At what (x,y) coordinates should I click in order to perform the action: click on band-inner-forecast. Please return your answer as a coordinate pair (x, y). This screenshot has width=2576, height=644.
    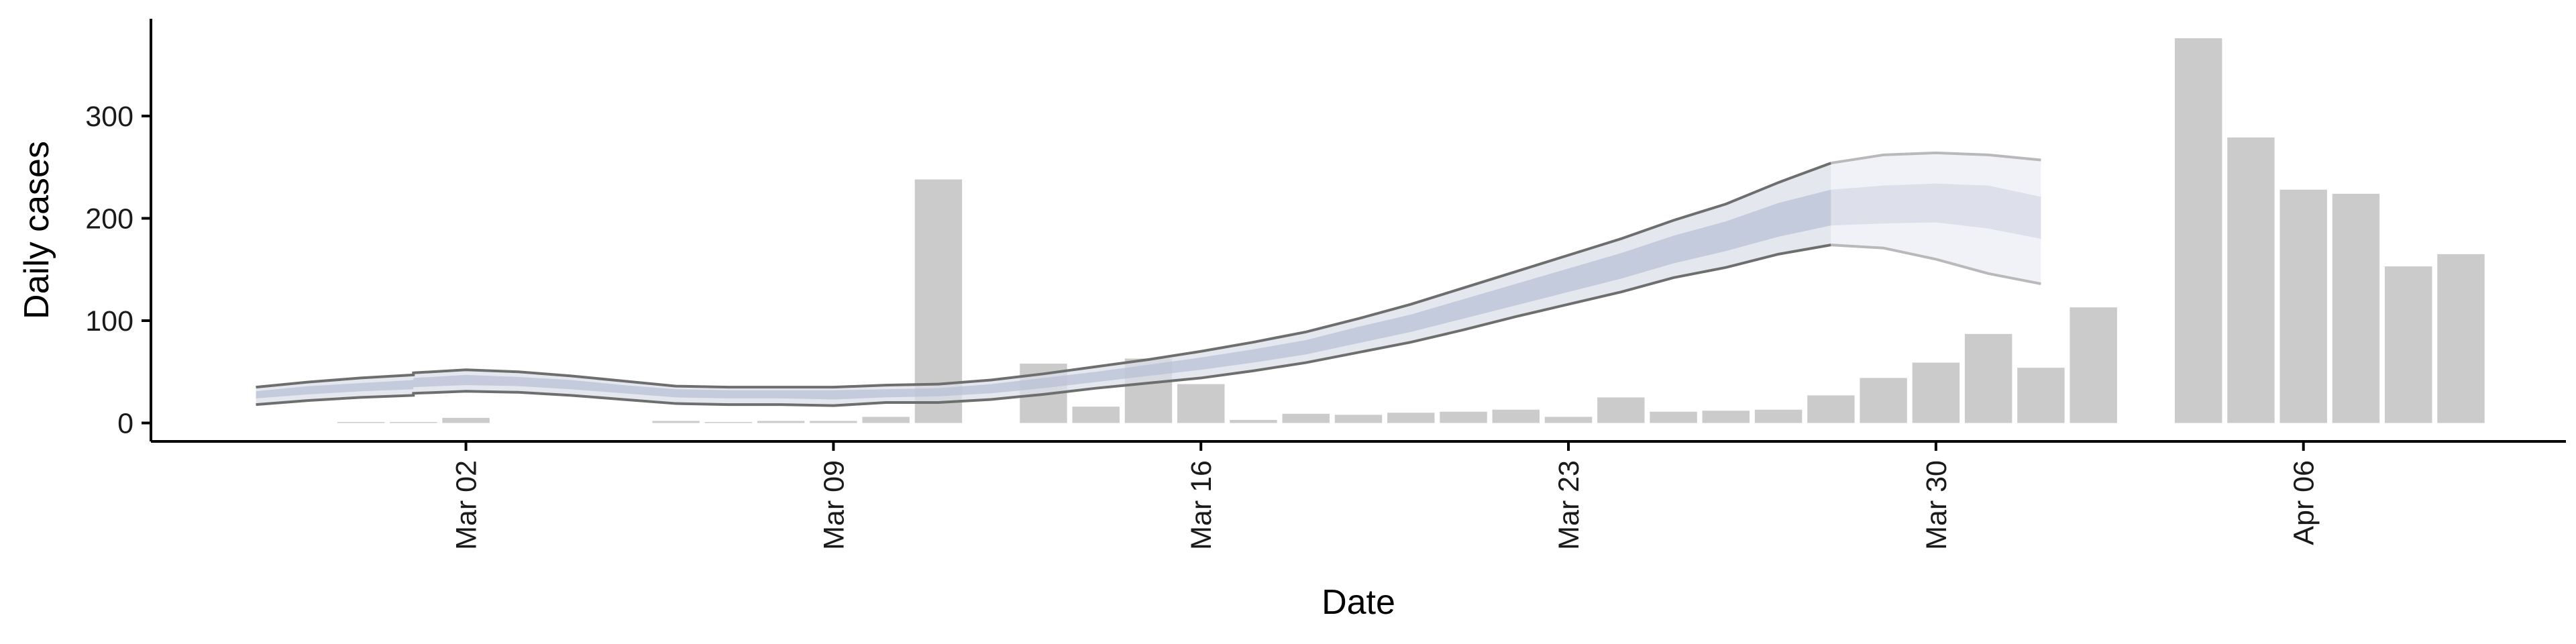
    Looking at the image, I should click on (1936, 211).